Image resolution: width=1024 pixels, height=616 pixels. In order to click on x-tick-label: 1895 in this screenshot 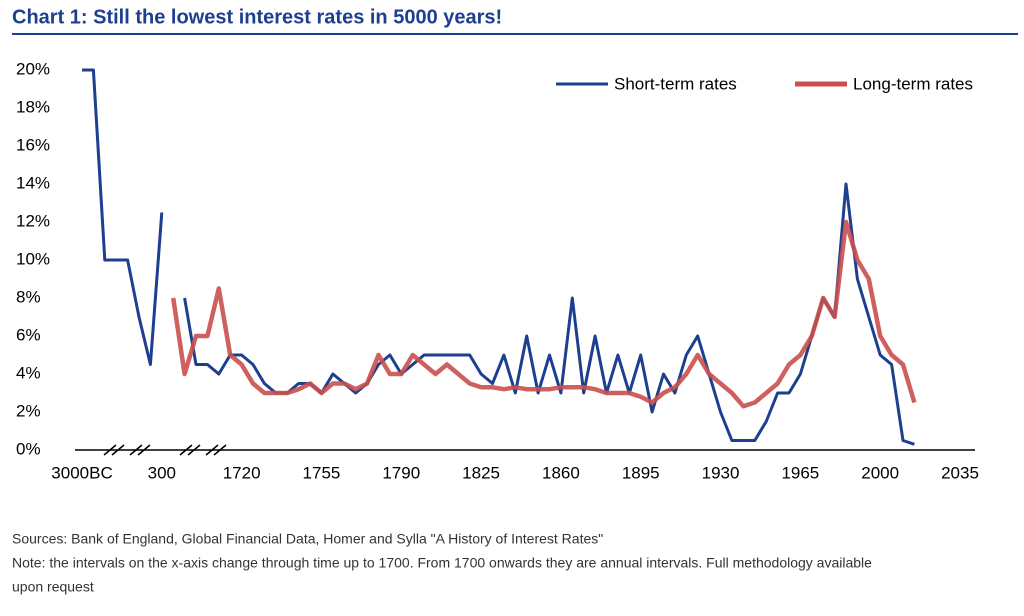, I will do `click(641, 472)`.